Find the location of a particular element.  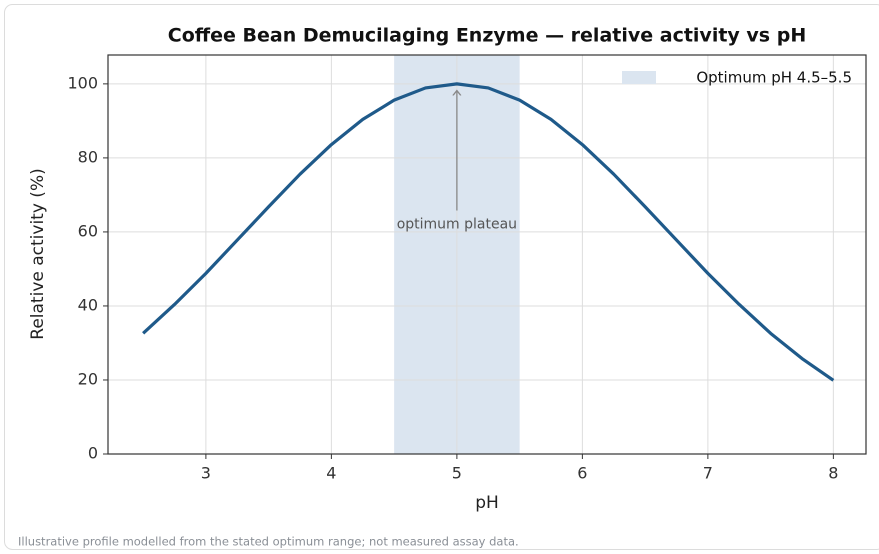

y-tick-label: 20 is located at coordinates (88, 378).